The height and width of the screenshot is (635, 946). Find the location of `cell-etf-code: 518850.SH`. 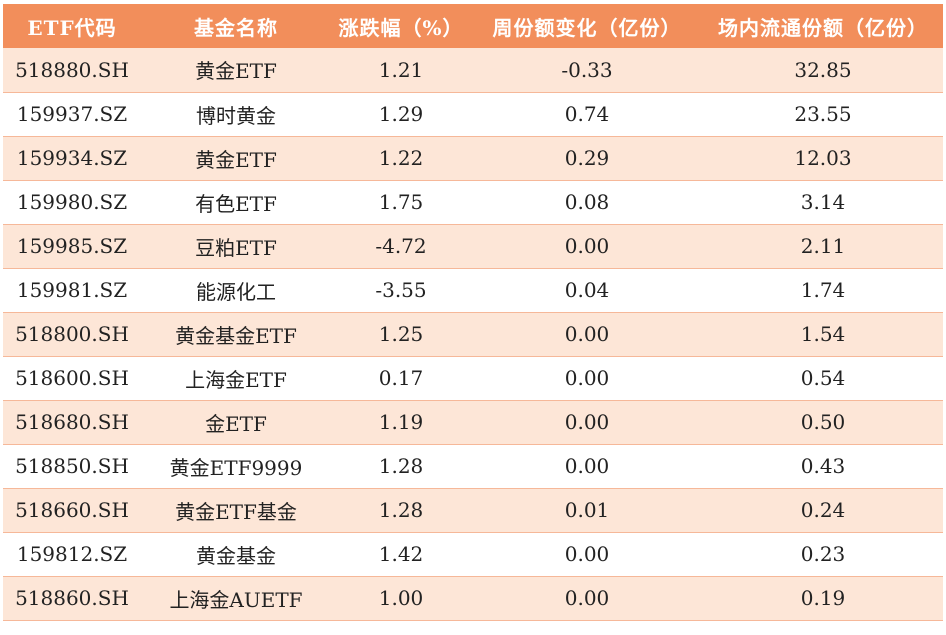

cell-etf-code: 518850.SH is located at coordinates (72, 466).